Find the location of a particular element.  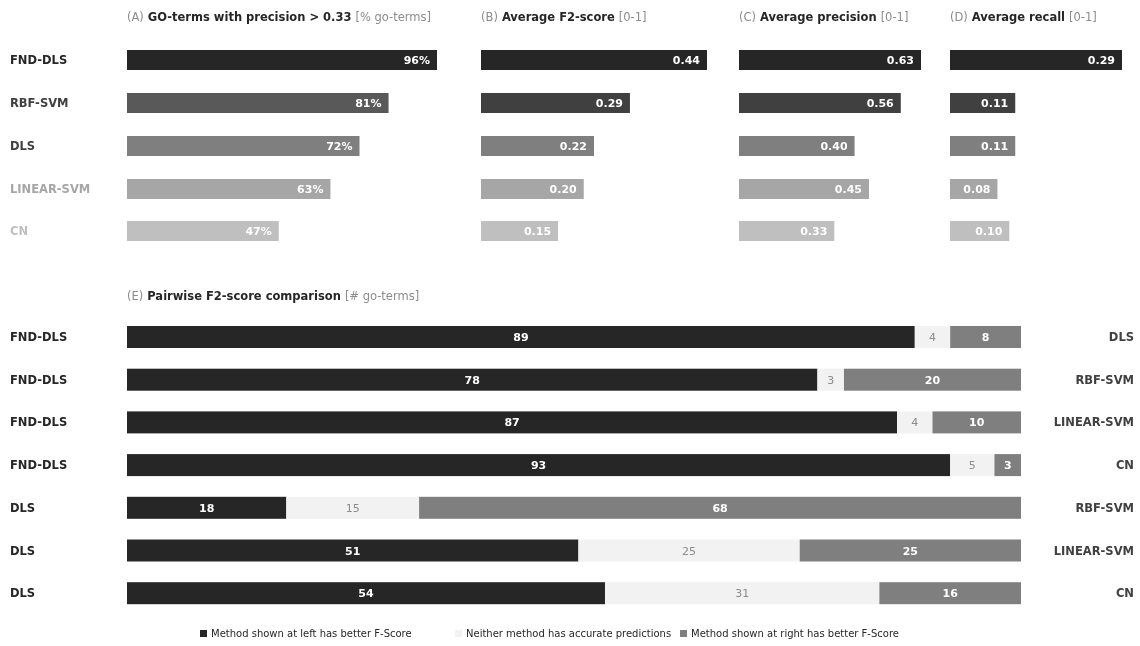

data-label: 0.56 is located at coordinates (880, 103).